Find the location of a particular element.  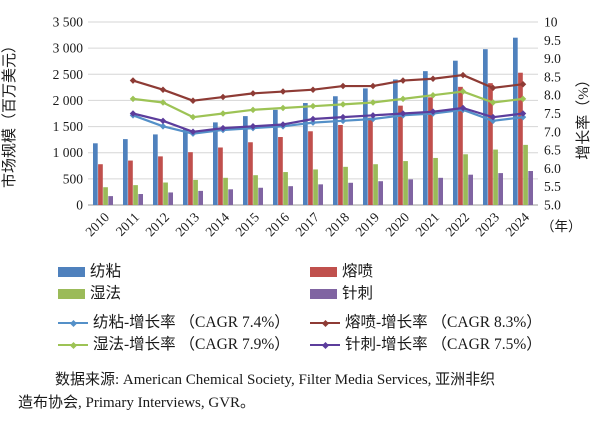

marker-熔喷-增长率 （CAGR 8.3%）-2019 is located at coordinates (373, 86).